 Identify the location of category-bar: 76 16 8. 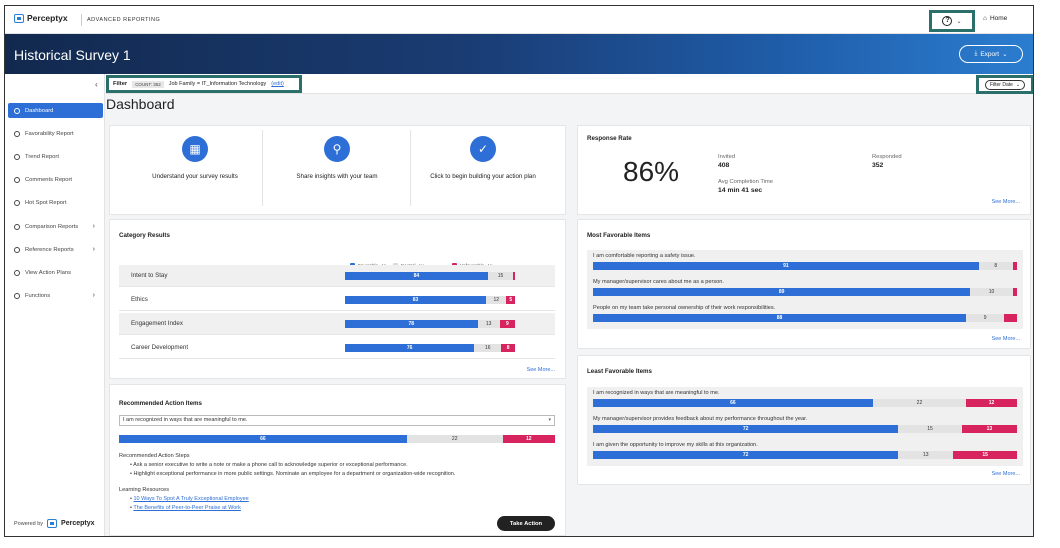
(430, 348).